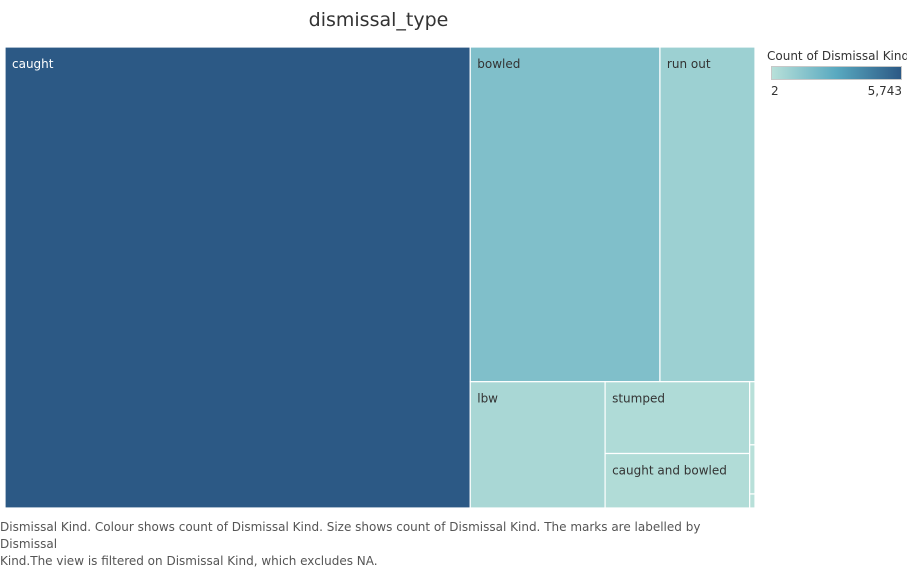 The width and height of the screenshot is (907, 570). What do you see at coordinates (837, 56) in the screenshot?
I see `legend-title: Count of Dismissal Kind` at bounding box center [837, 56].